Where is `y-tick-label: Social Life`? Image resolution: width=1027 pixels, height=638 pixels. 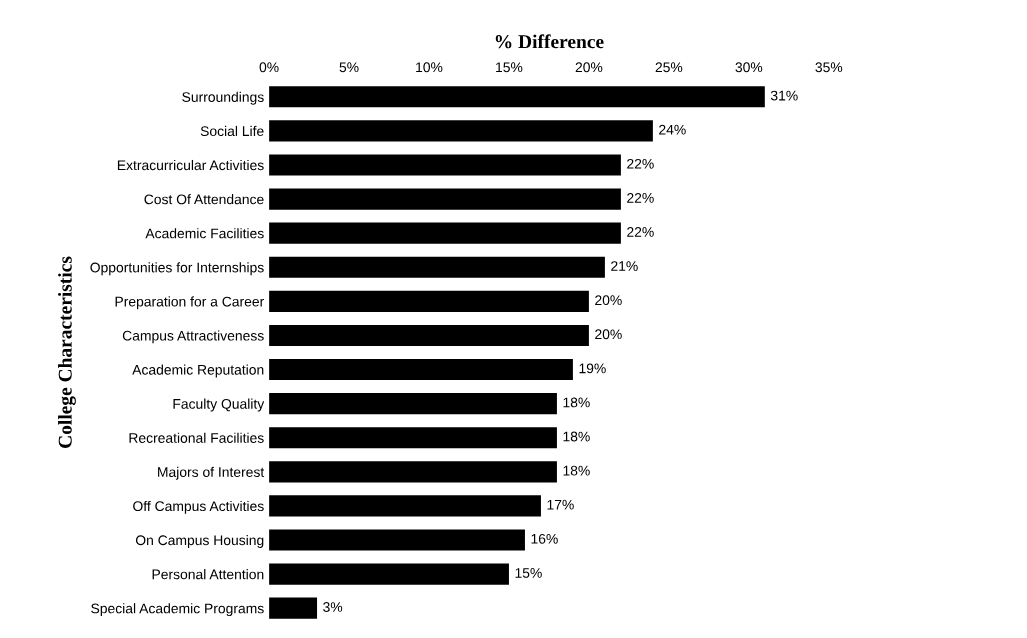
y-tick-label: Social Life is located at coordinates (232, 131).